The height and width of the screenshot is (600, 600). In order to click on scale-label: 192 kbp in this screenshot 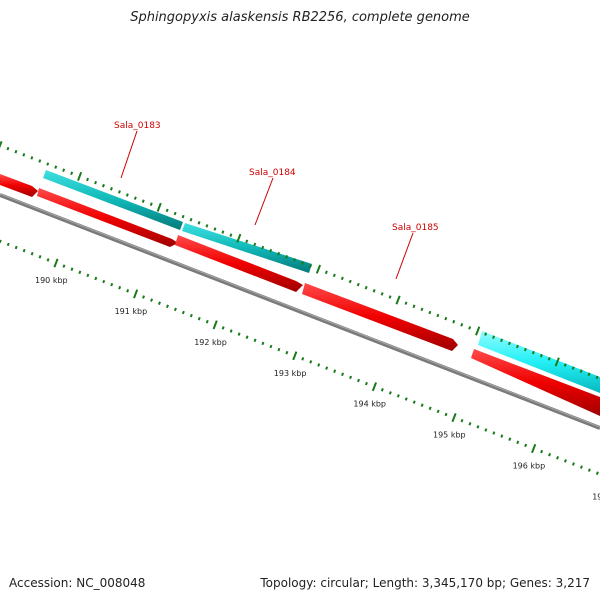, I will do `click(210, 342)`.